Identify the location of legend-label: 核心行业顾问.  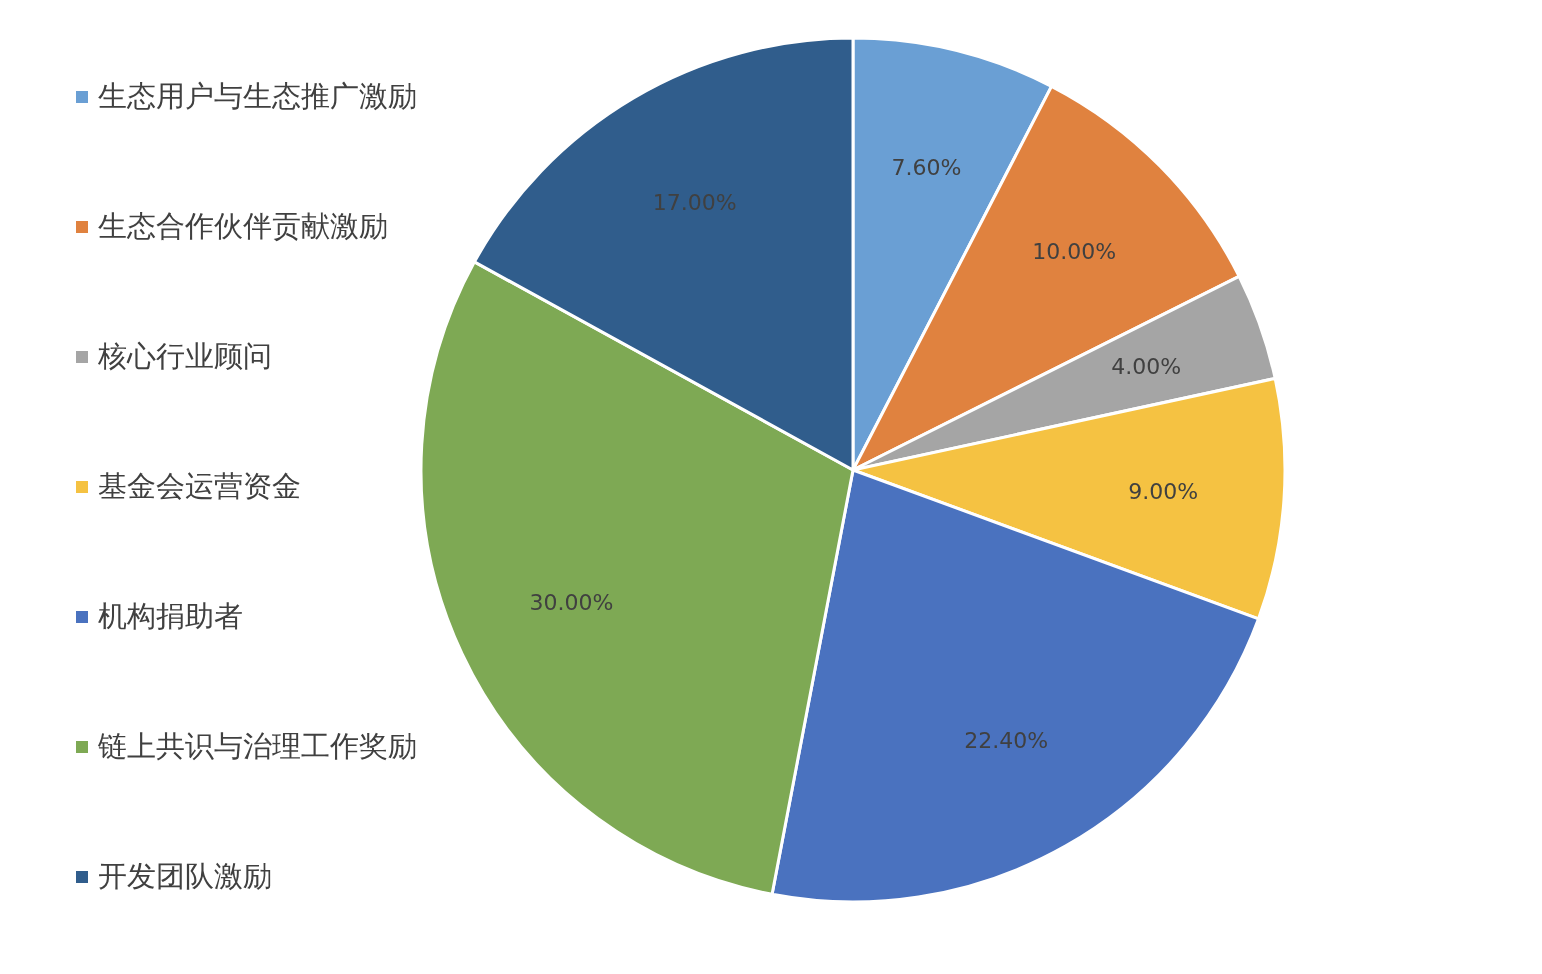
(185, 356).